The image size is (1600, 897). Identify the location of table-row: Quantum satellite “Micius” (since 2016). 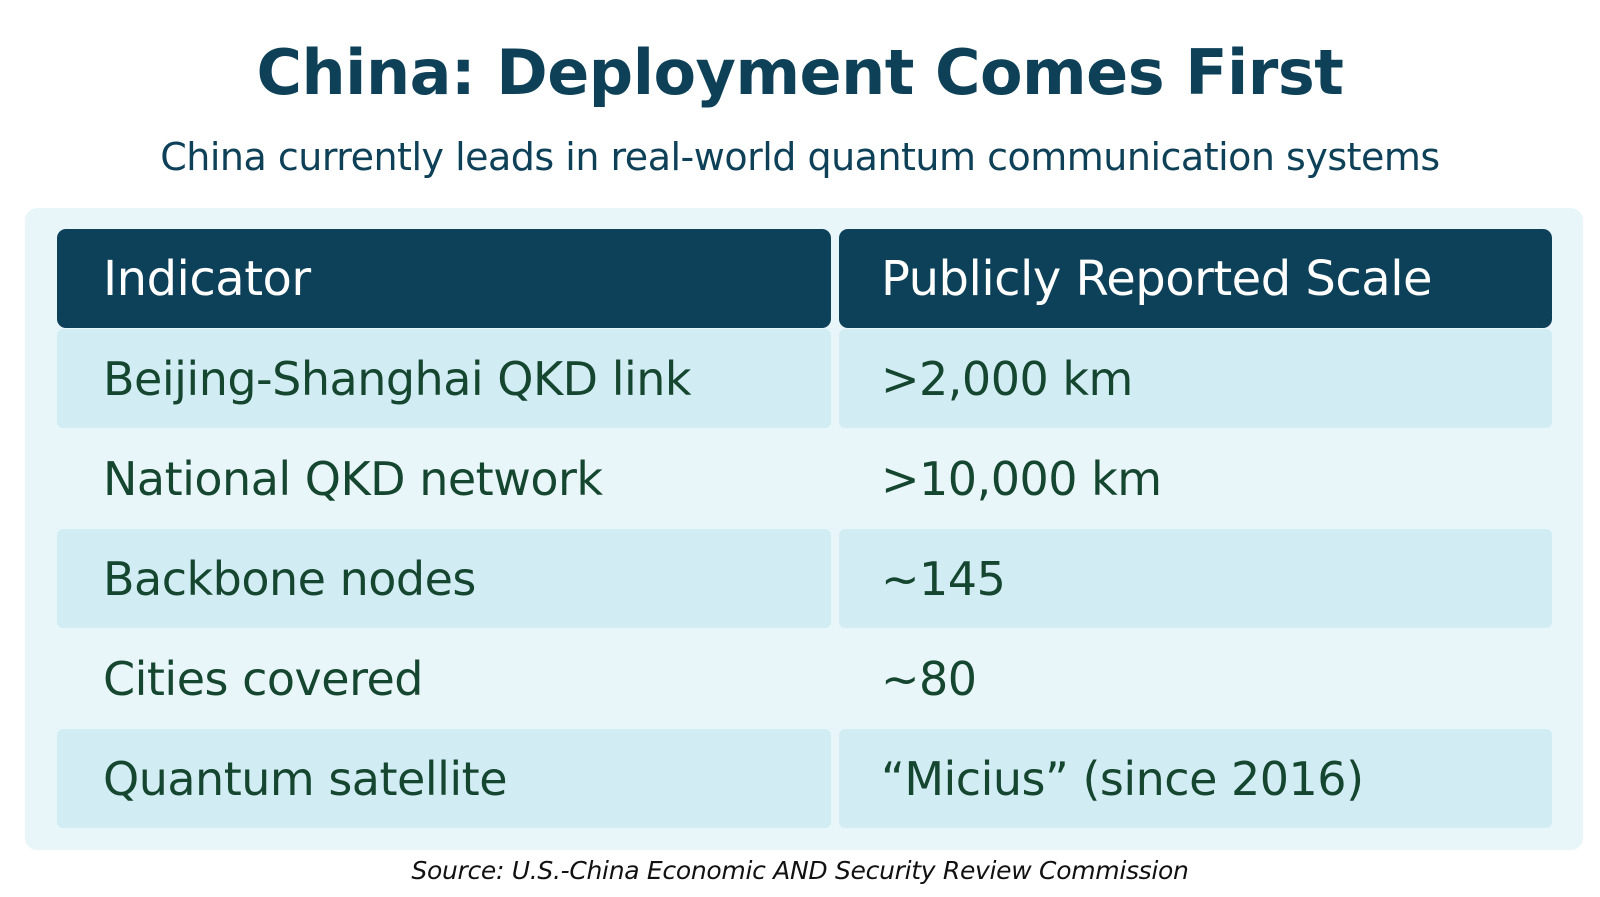
(804, 778).